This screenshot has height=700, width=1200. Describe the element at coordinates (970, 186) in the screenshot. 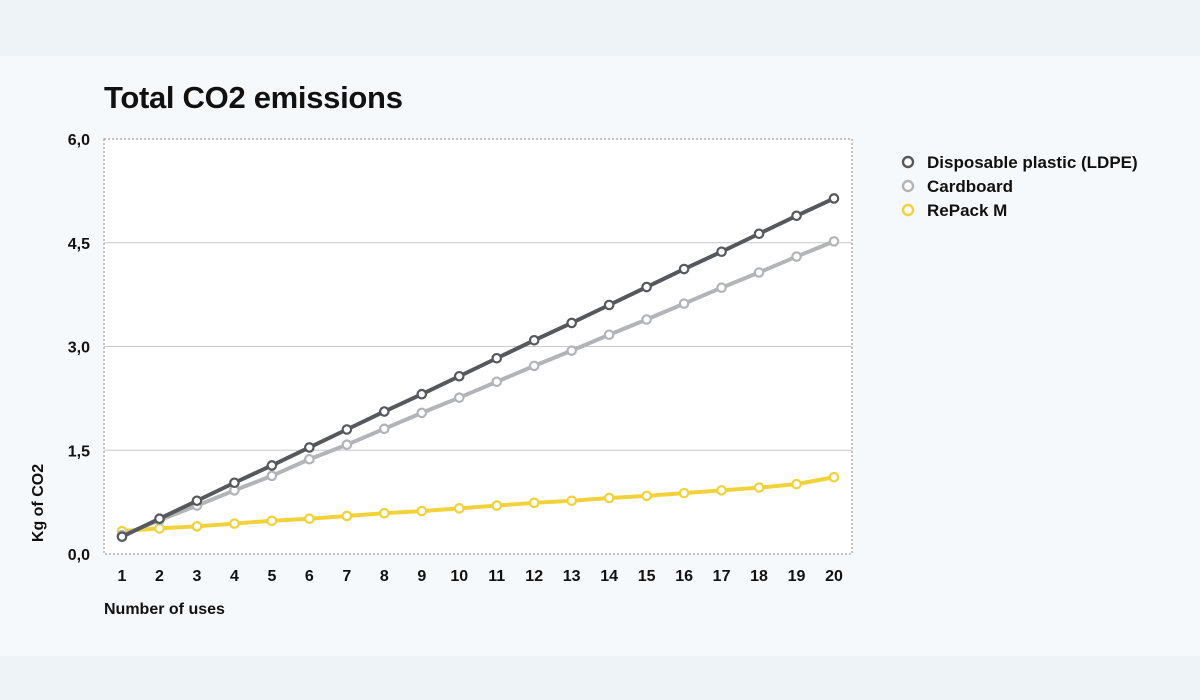

I see `legend-label: Cardboard` at that location.